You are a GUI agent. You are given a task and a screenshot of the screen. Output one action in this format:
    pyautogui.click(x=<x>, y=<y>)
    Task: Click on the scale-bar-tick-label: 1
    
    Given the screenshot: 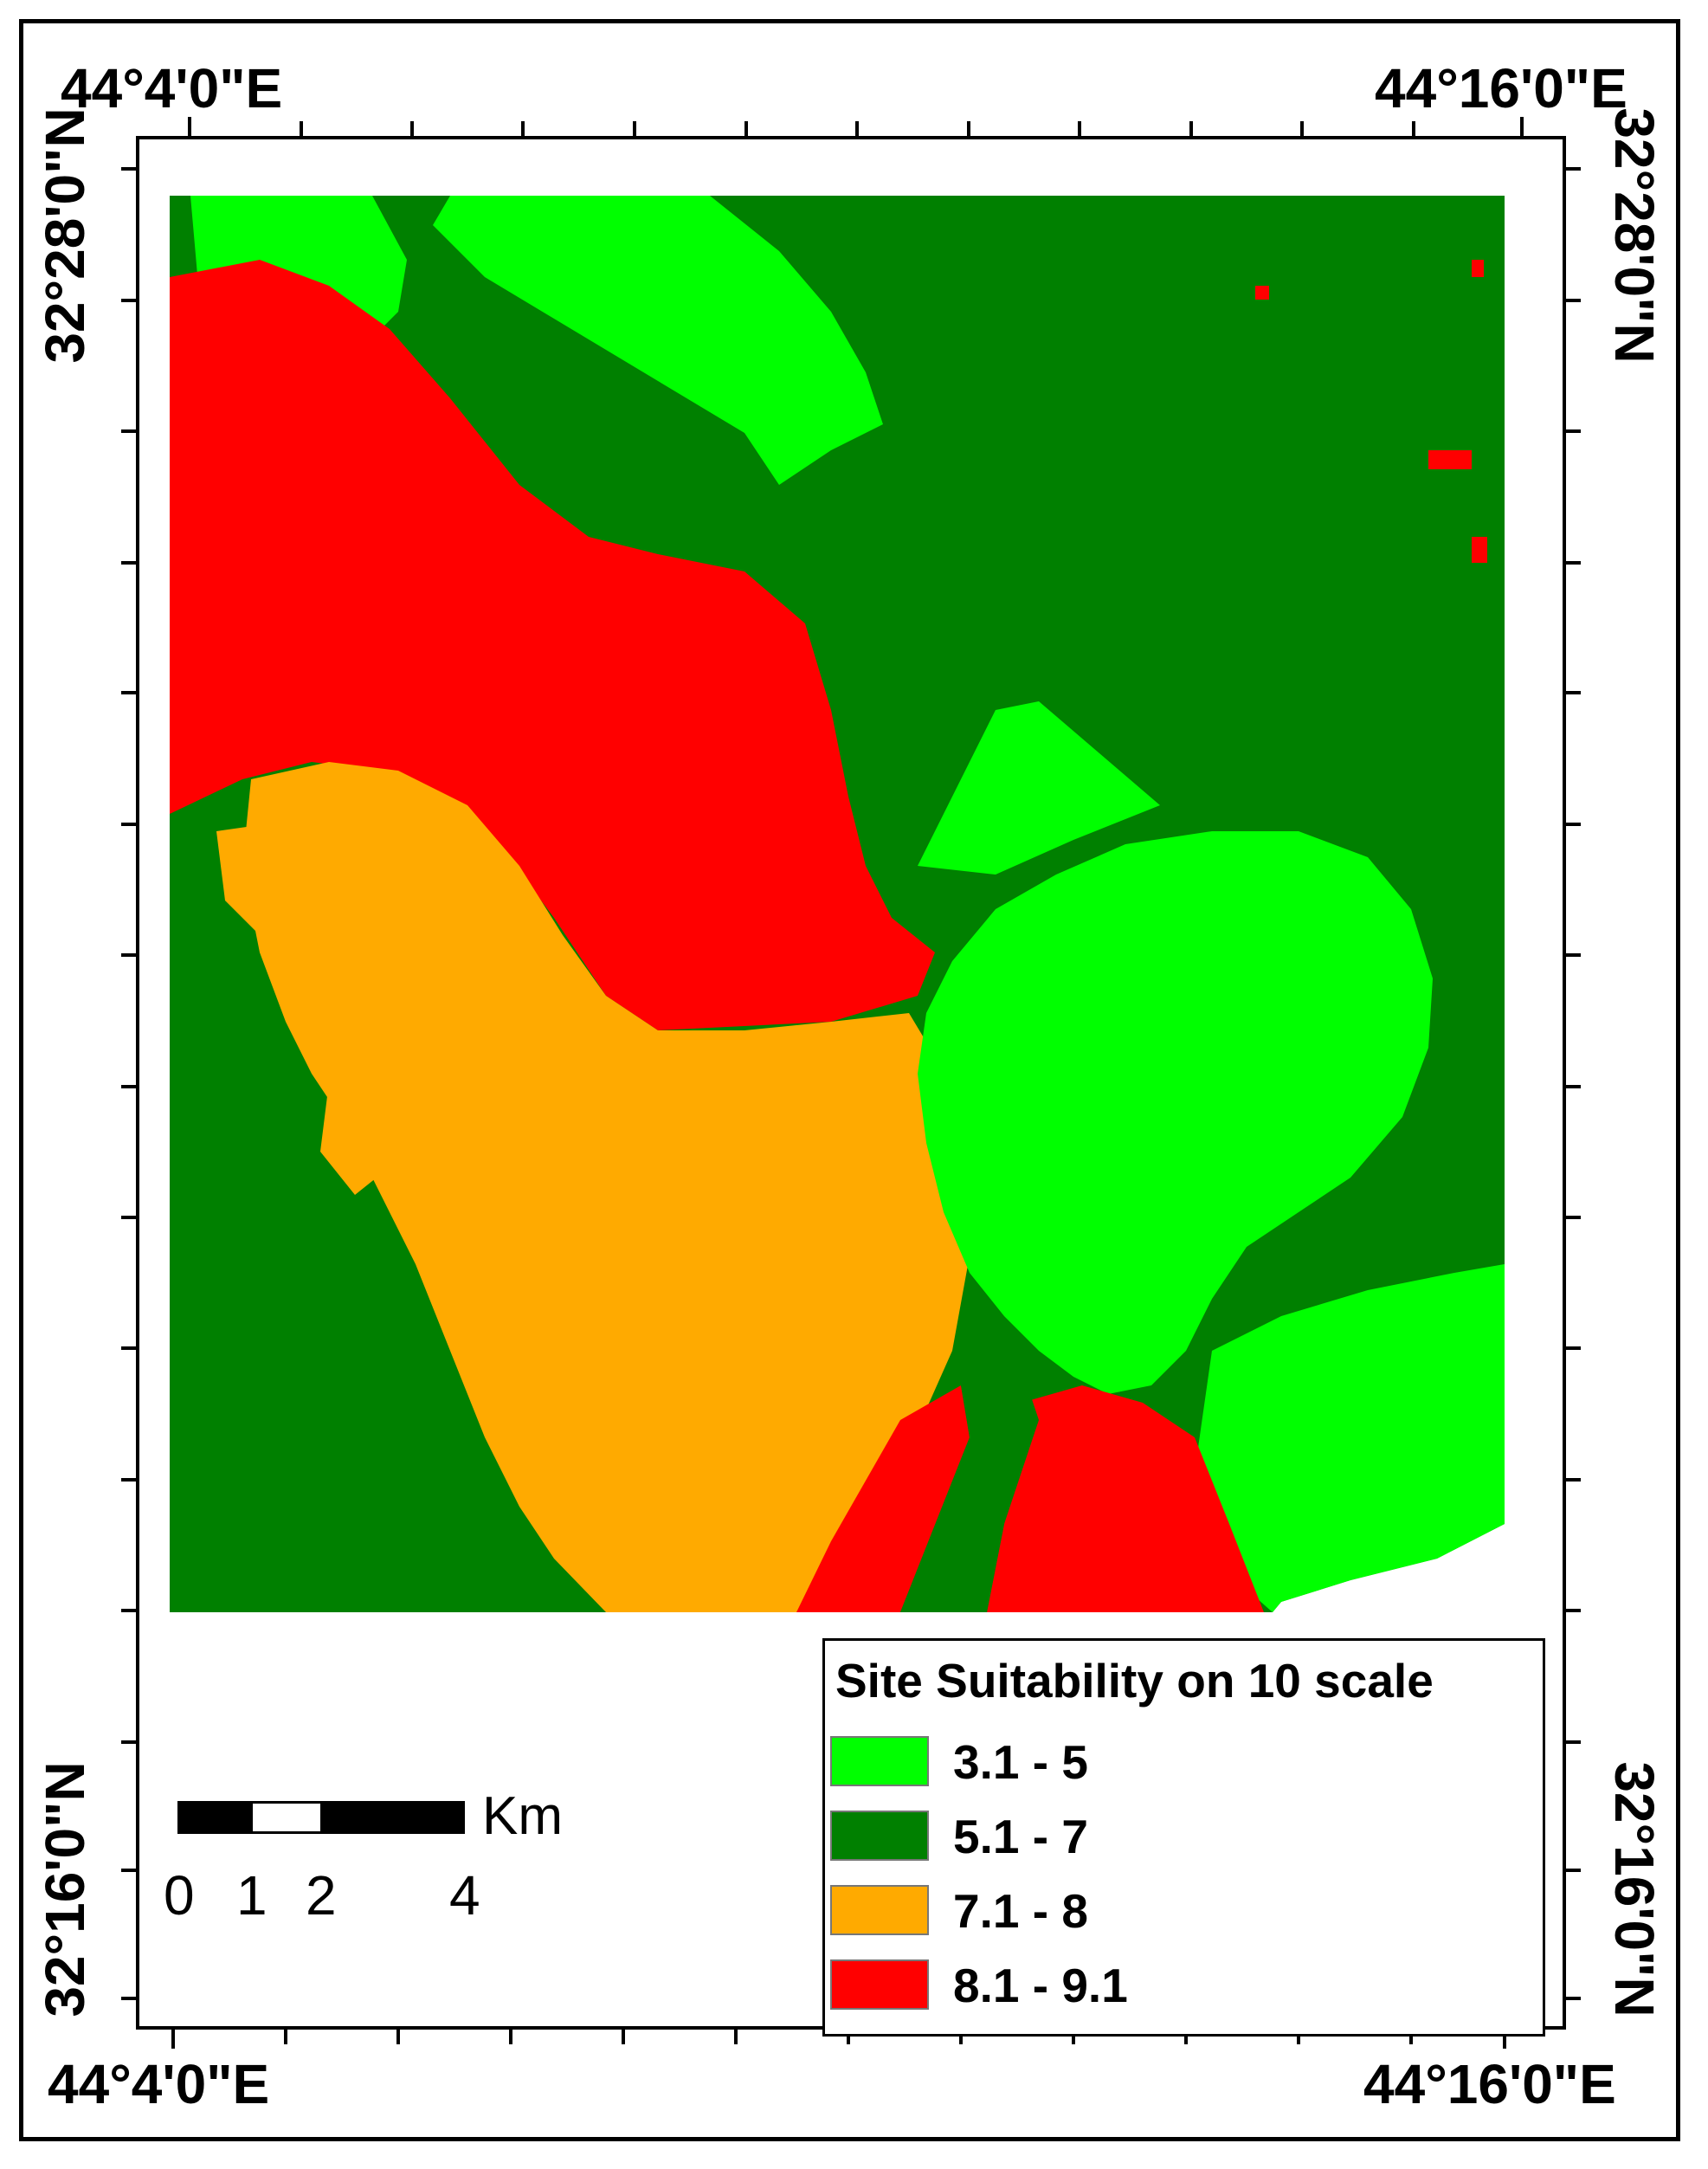 What is the action you would take?
    pyautogui.click(x=251, y=1895)
    